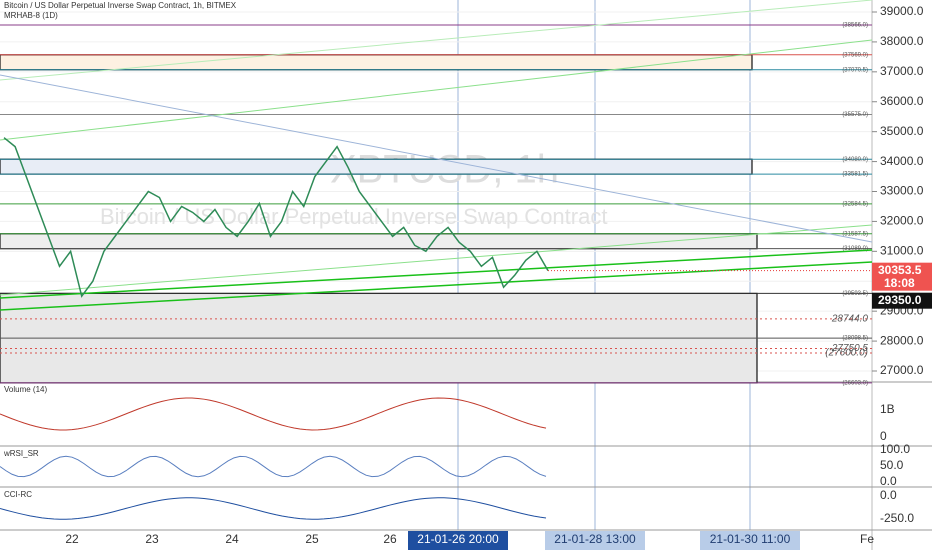 The height and width of the screenshot is (550, 932). Describe the element at coordinates (855, 205) in the screenshot. I see `level-label: (32584.5)` at that location.